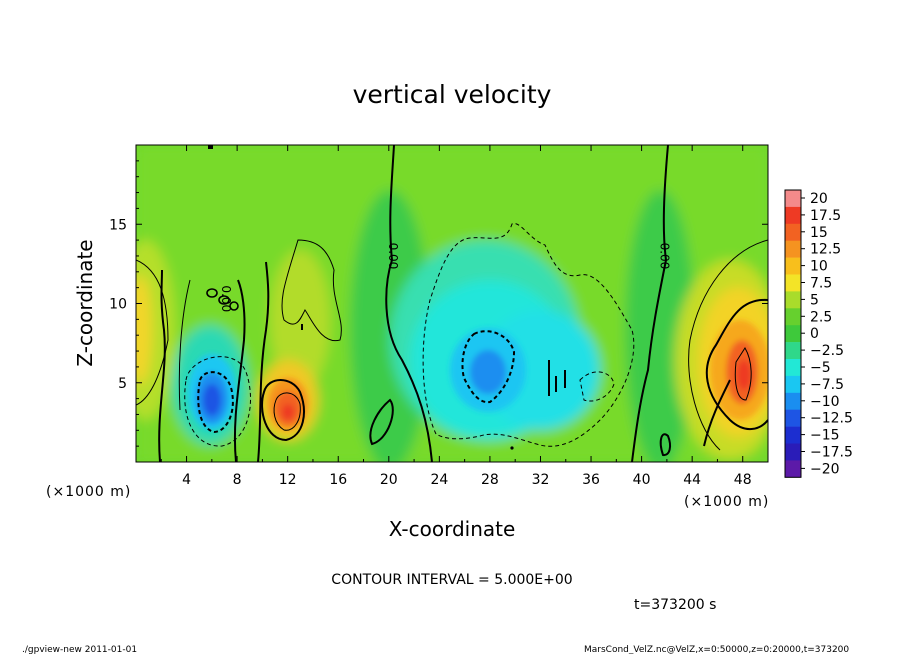  Describe the element at coordinates (743, 480) in the screenshot. I see `x-tick-label: 48` at that location.